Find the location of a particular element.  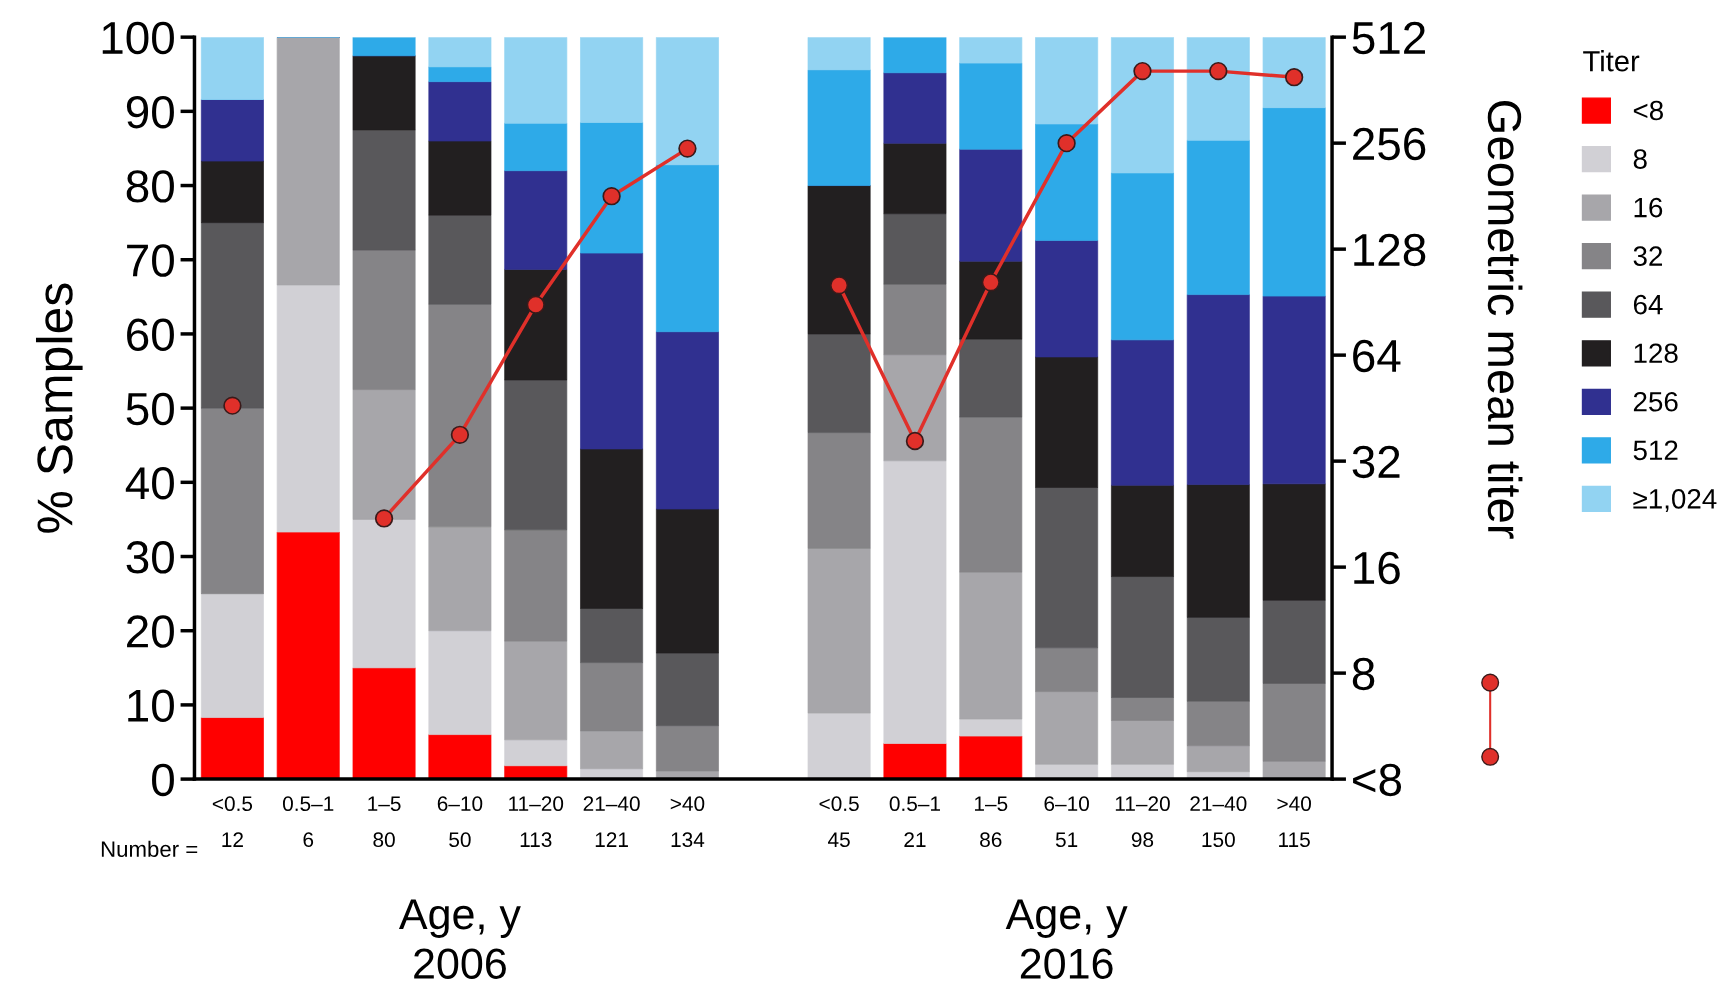

y2-tick-label: 512 is located at coordinates (1388, 38).